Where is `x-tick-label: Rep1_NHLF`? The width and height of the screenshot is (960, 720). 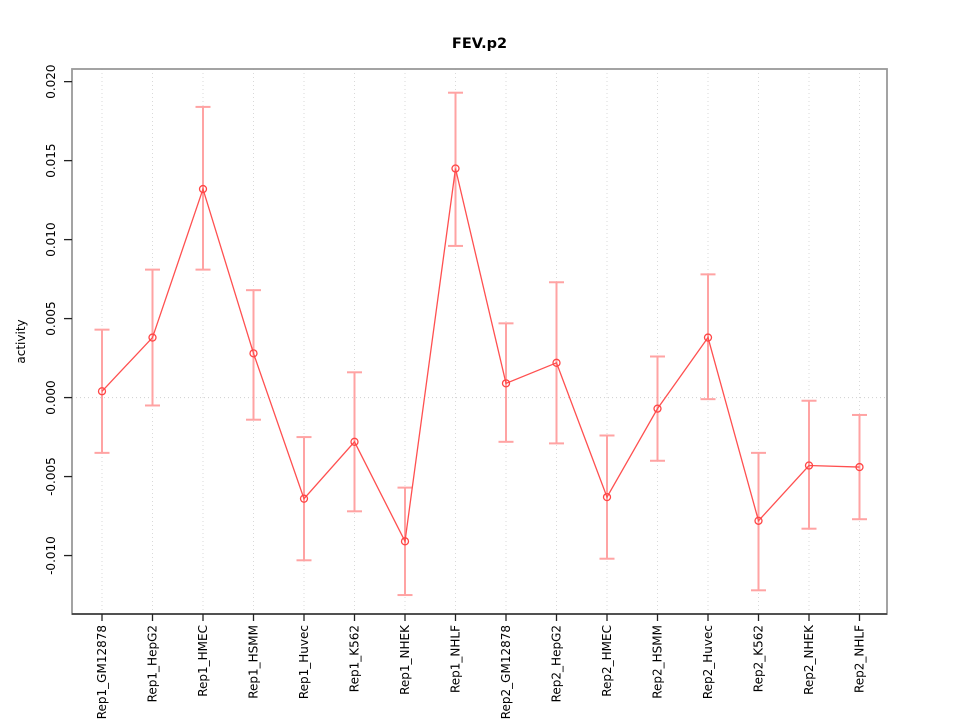
x-tick-label: Rep1_NHLF is located at coordinates (456, 659).